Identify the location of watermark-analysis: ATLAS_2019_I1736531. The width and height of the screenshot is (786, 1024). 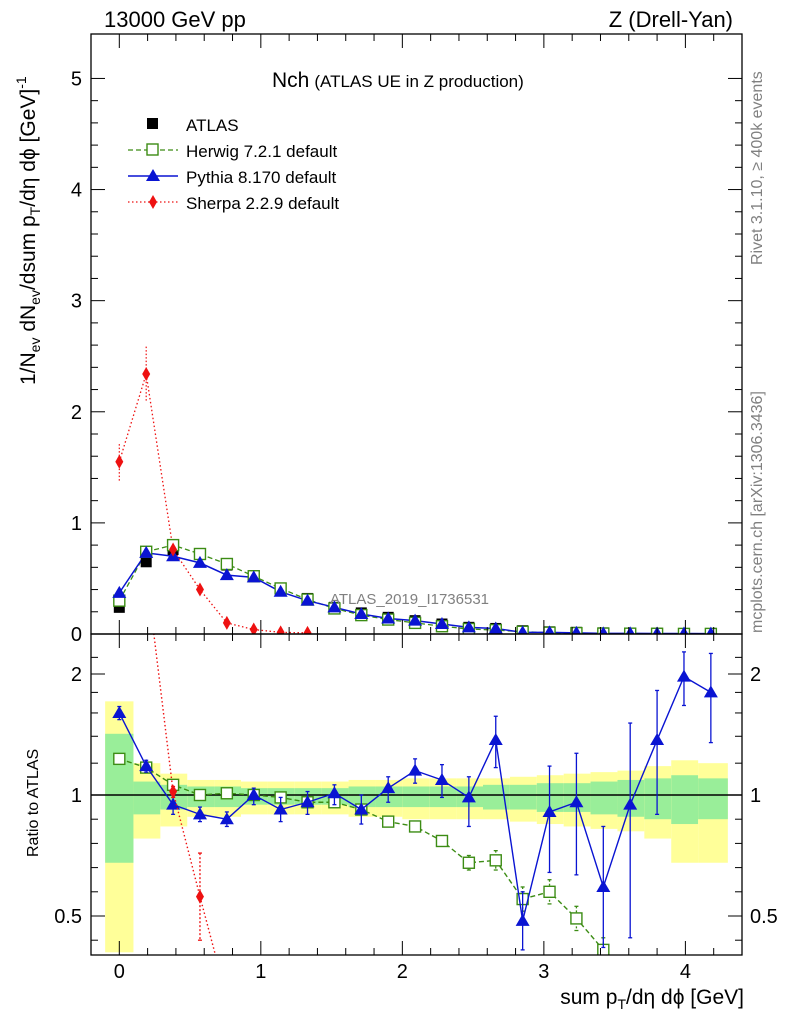
(409, 599).